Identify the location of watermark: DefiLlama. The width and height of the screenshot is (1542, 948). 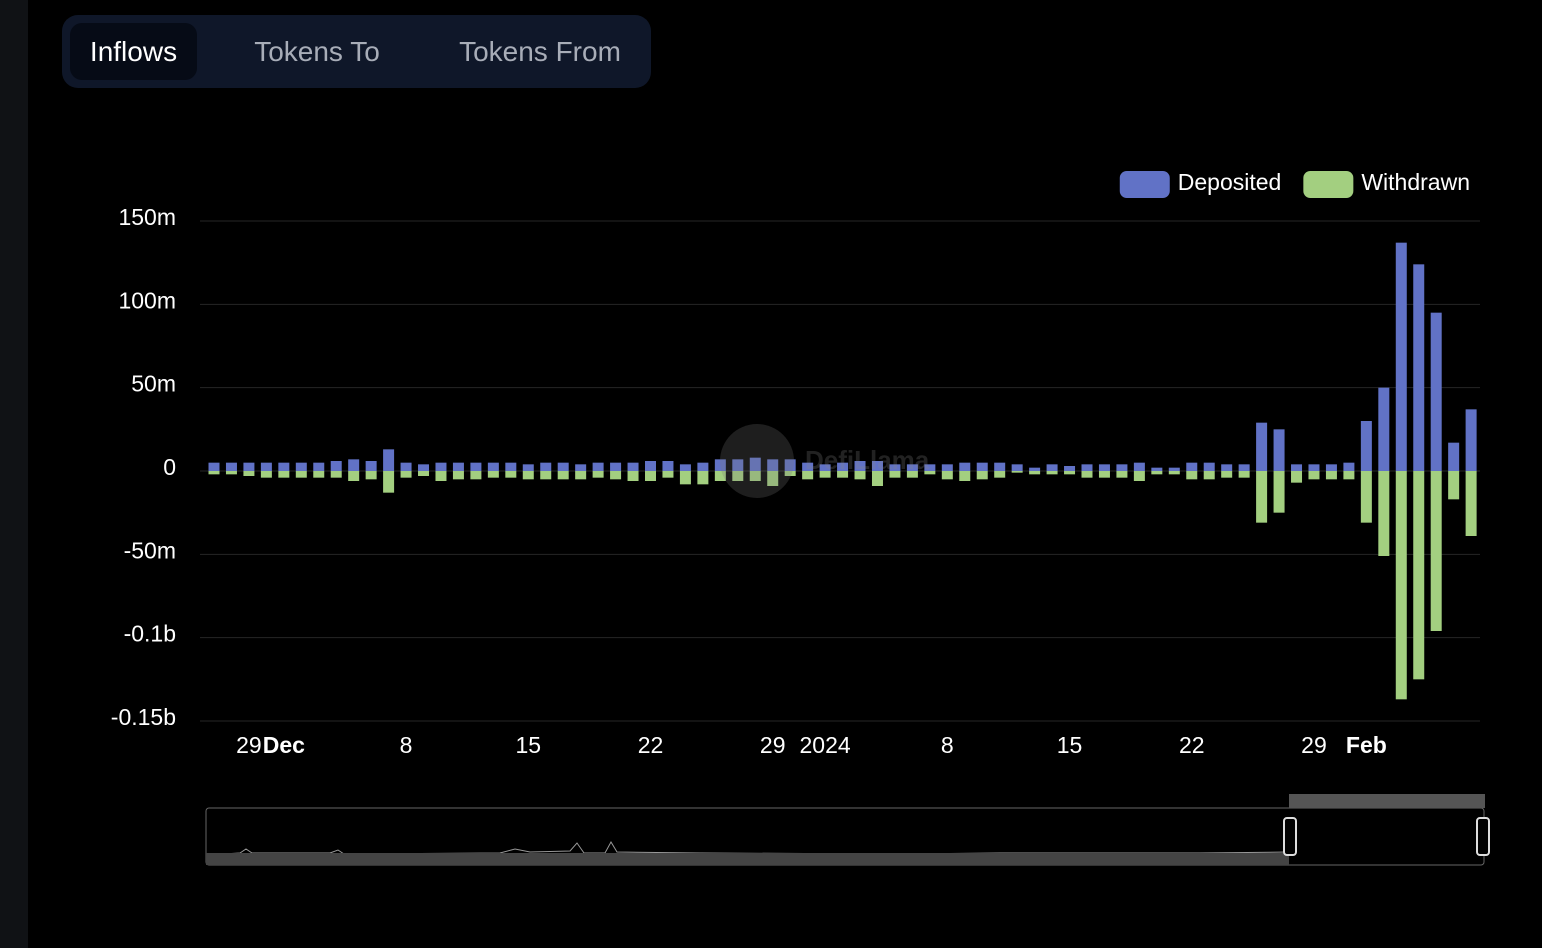
(825, 461).